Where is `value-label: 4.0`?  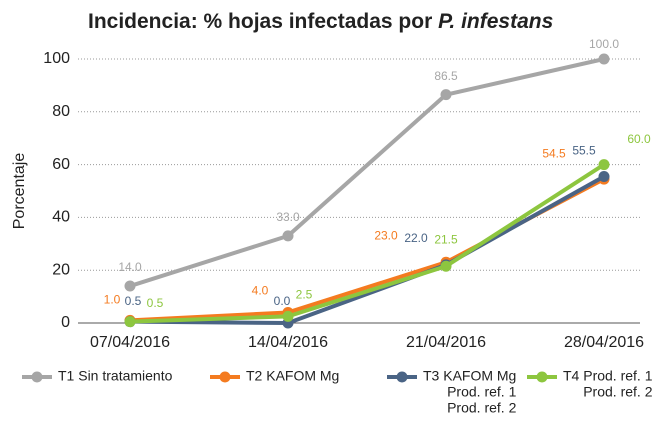 value-label: 4.0 is located at coordinates (260, 291).